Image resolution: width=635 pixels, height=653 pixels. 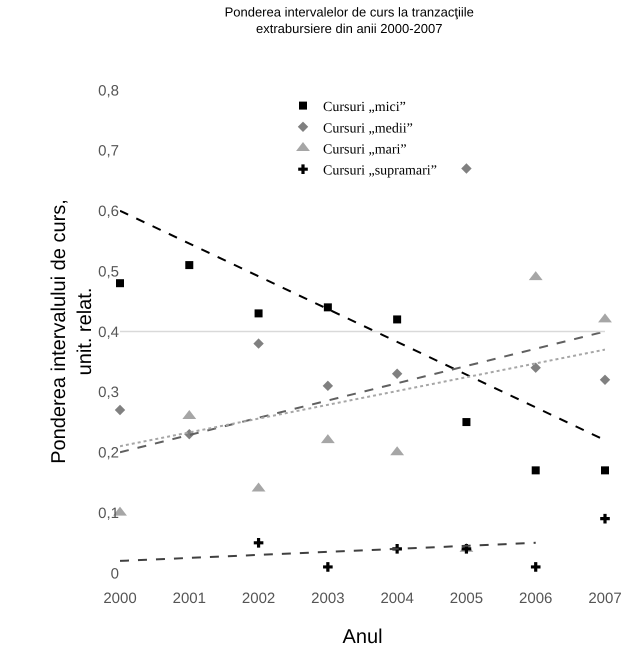 I want to click on x-tick-label: 2001, so click(x=189, y=598).